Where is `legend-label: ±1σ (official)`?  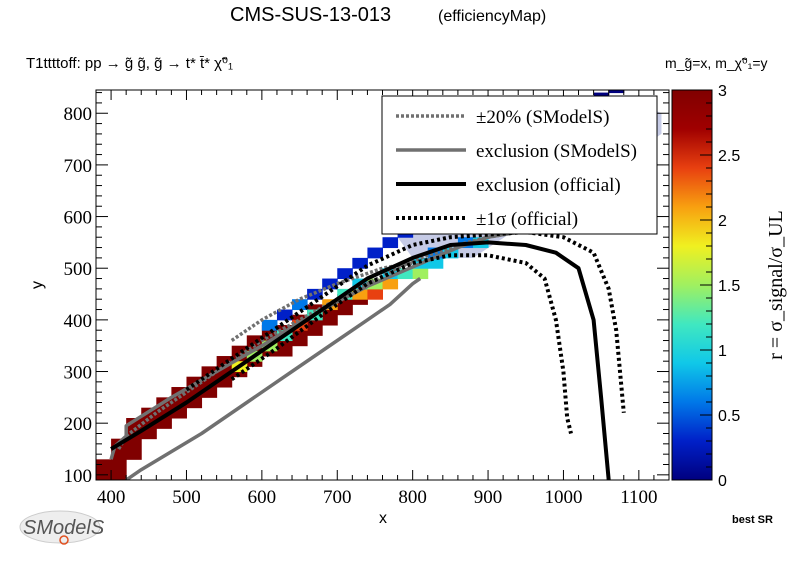
legend-label: ±1σ (official) is located at coordinates (527, 219).